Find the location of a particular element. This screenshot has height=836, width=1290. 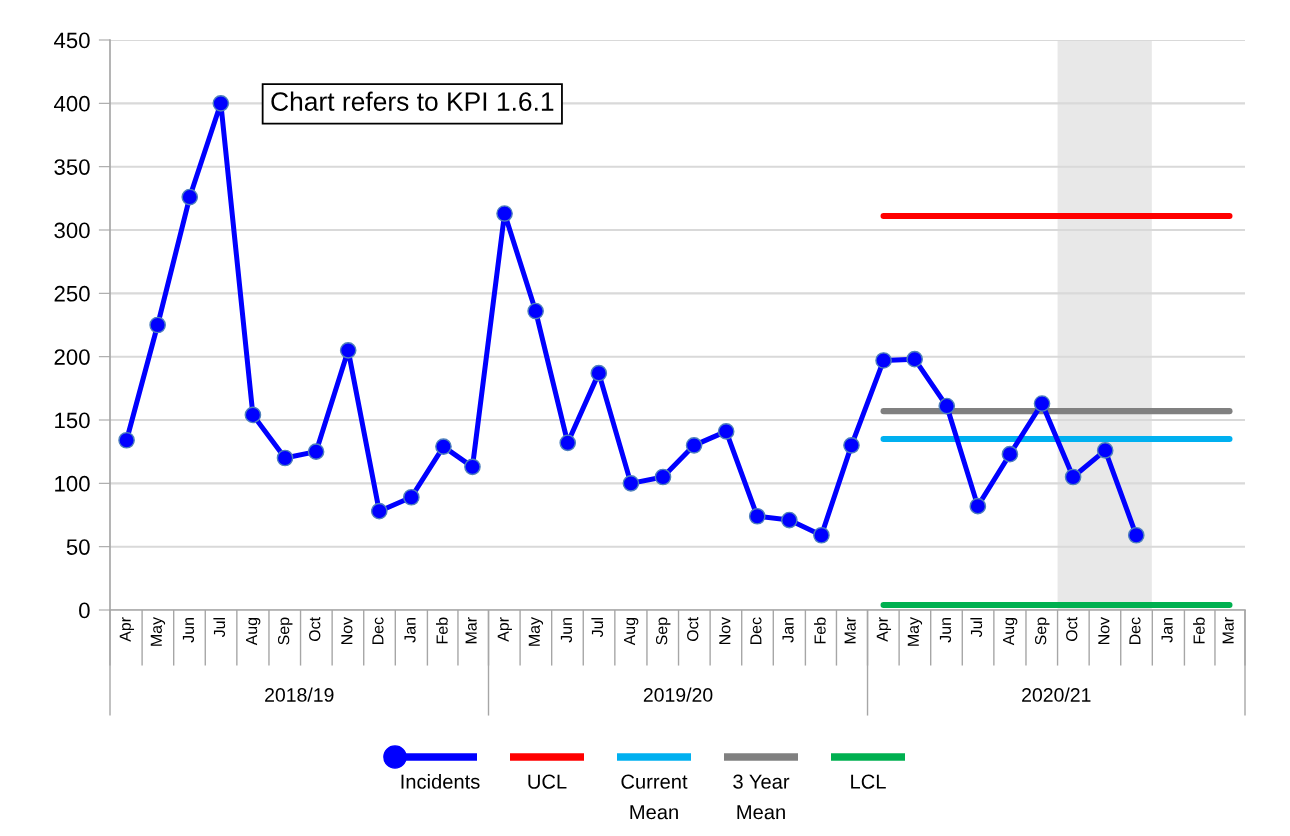

y-tick-label: 350 is located at coordinates (72, 167).